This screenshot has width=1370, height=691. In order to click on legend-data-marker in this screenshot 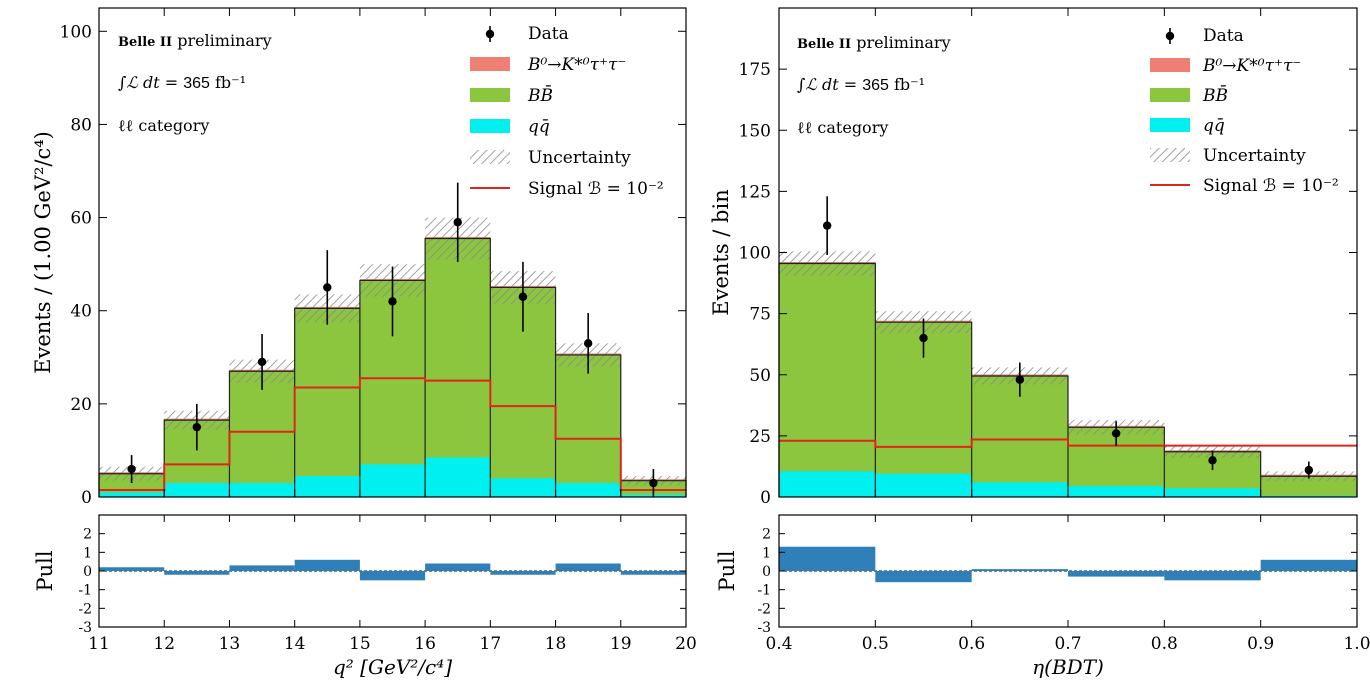, I will do `click(490, 34)`.